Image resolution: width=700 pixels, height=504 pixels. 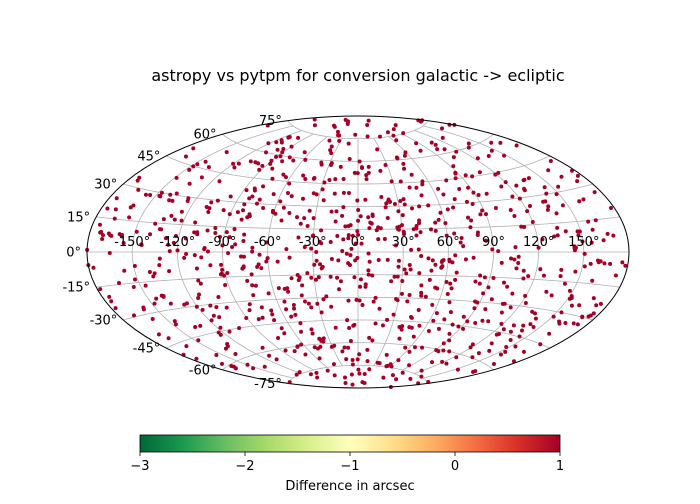 I want to click on x-tick-label: 60°, so click(x=448, y=242).